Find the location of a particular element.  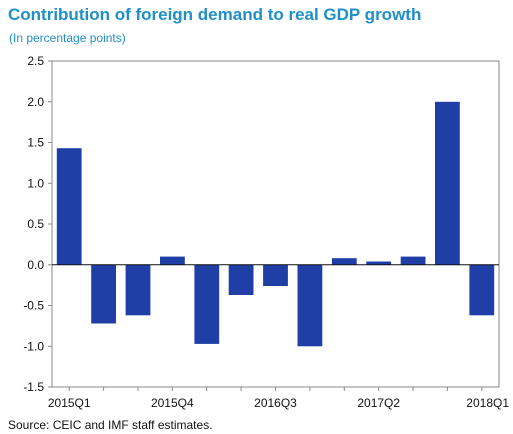

bar-2016Q4 is located at coordinates (310, 305).